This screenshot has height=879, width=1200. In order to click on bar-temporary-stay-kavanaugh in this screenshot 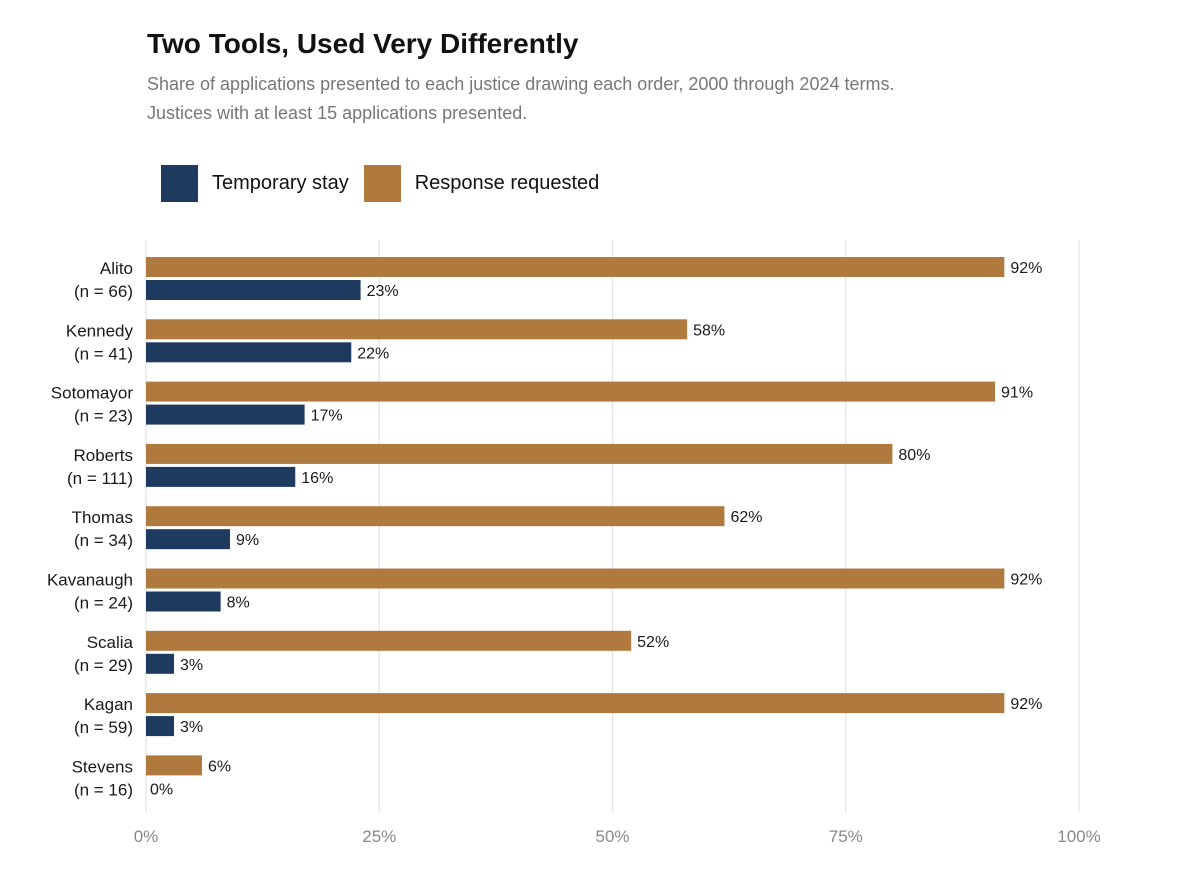, I will do `click(183, 601)`.